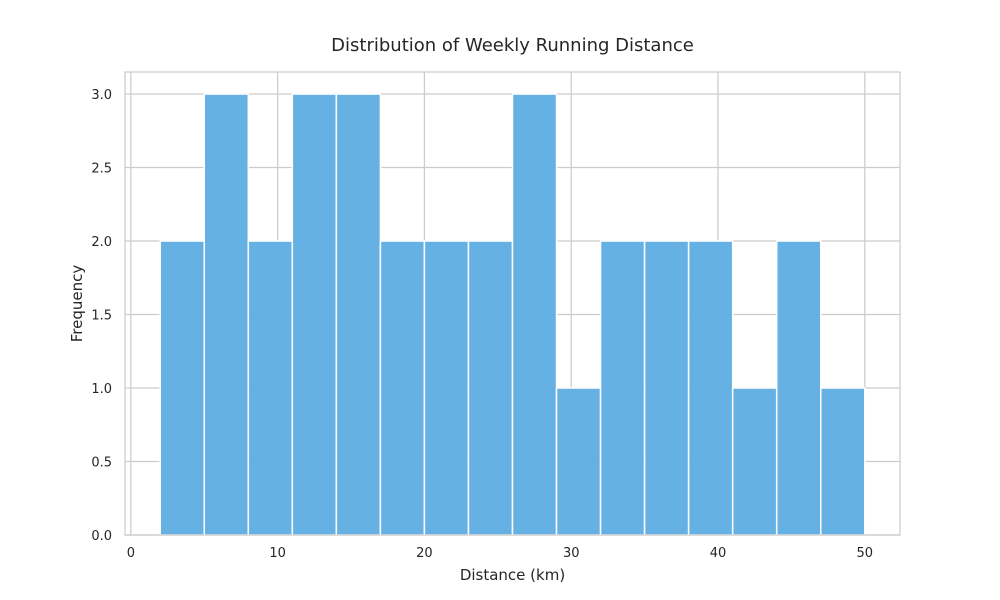 This screenshot has width=1000, height=600. Describe the element at coordinates (718, 553) in the screenshot. I see `x-tick-label: 40` at that location.